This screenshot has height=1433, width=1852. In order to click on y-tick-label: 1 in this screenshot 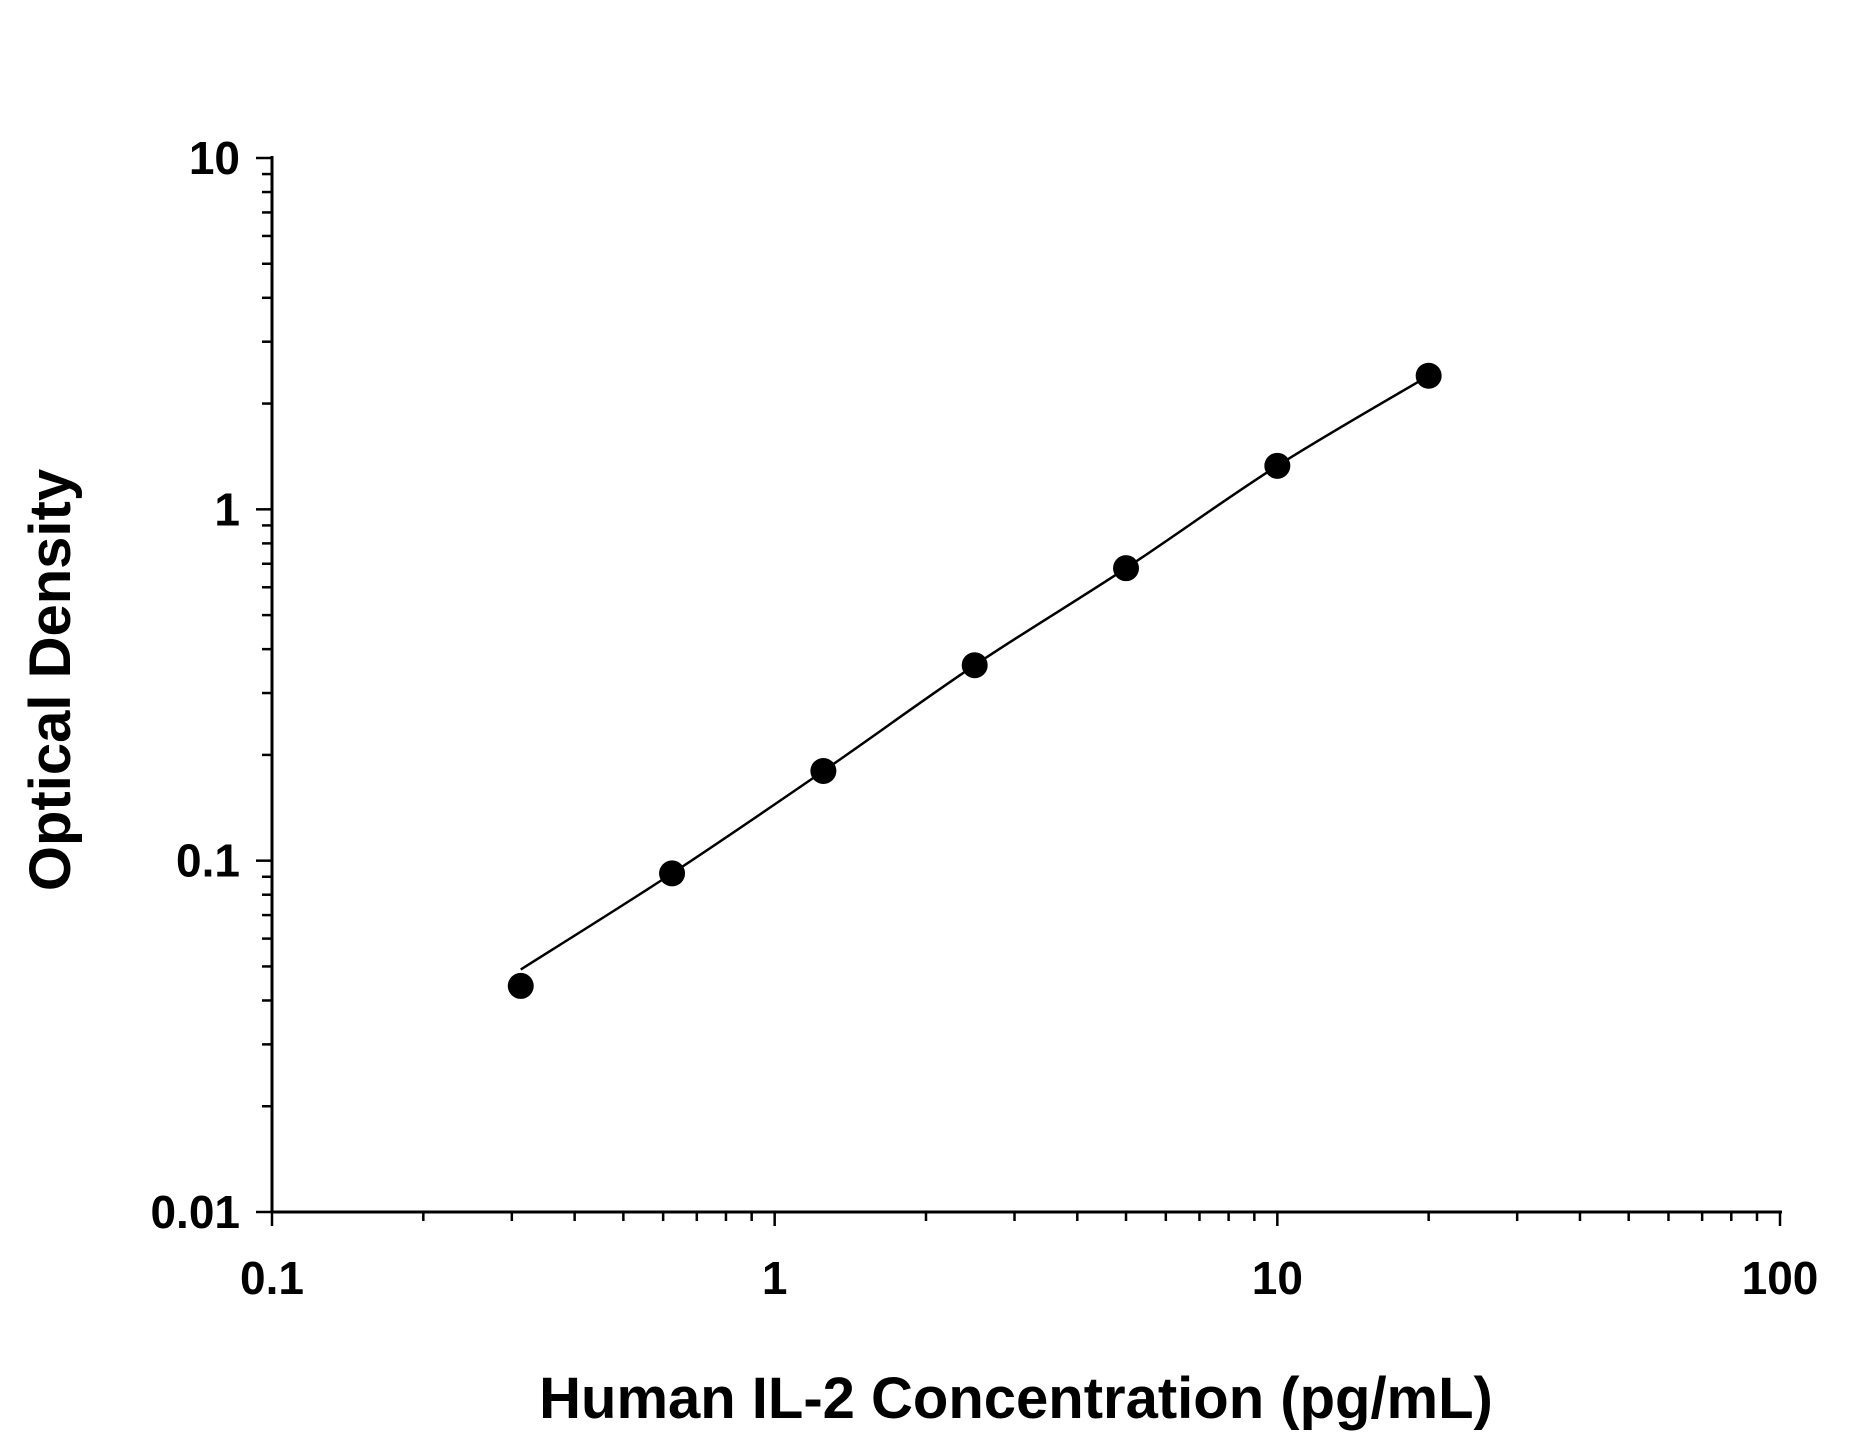, I will do `click(227, 509)`.